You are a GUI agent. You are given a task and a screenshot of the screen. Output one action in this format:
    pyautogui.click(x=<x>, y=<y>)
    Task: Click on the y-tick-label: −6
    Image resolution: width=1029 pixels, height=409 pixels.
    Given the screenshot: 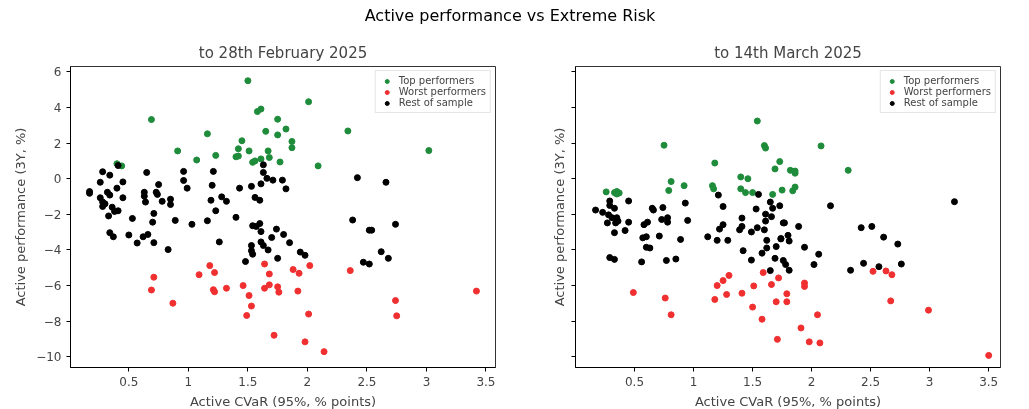 What is the action you would take?
    pyautogui.click(x=52, y=286)
    